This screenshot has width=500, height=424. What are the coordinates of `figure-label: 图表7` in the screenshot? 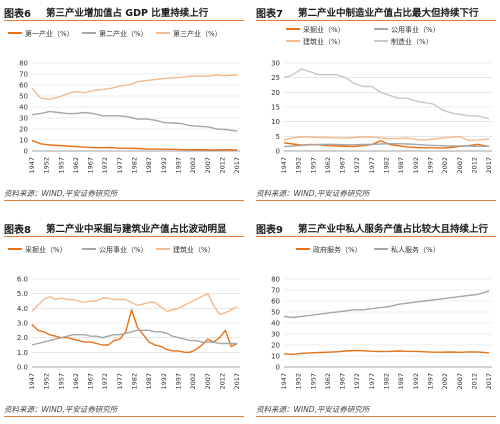 It's located at (269, 14).